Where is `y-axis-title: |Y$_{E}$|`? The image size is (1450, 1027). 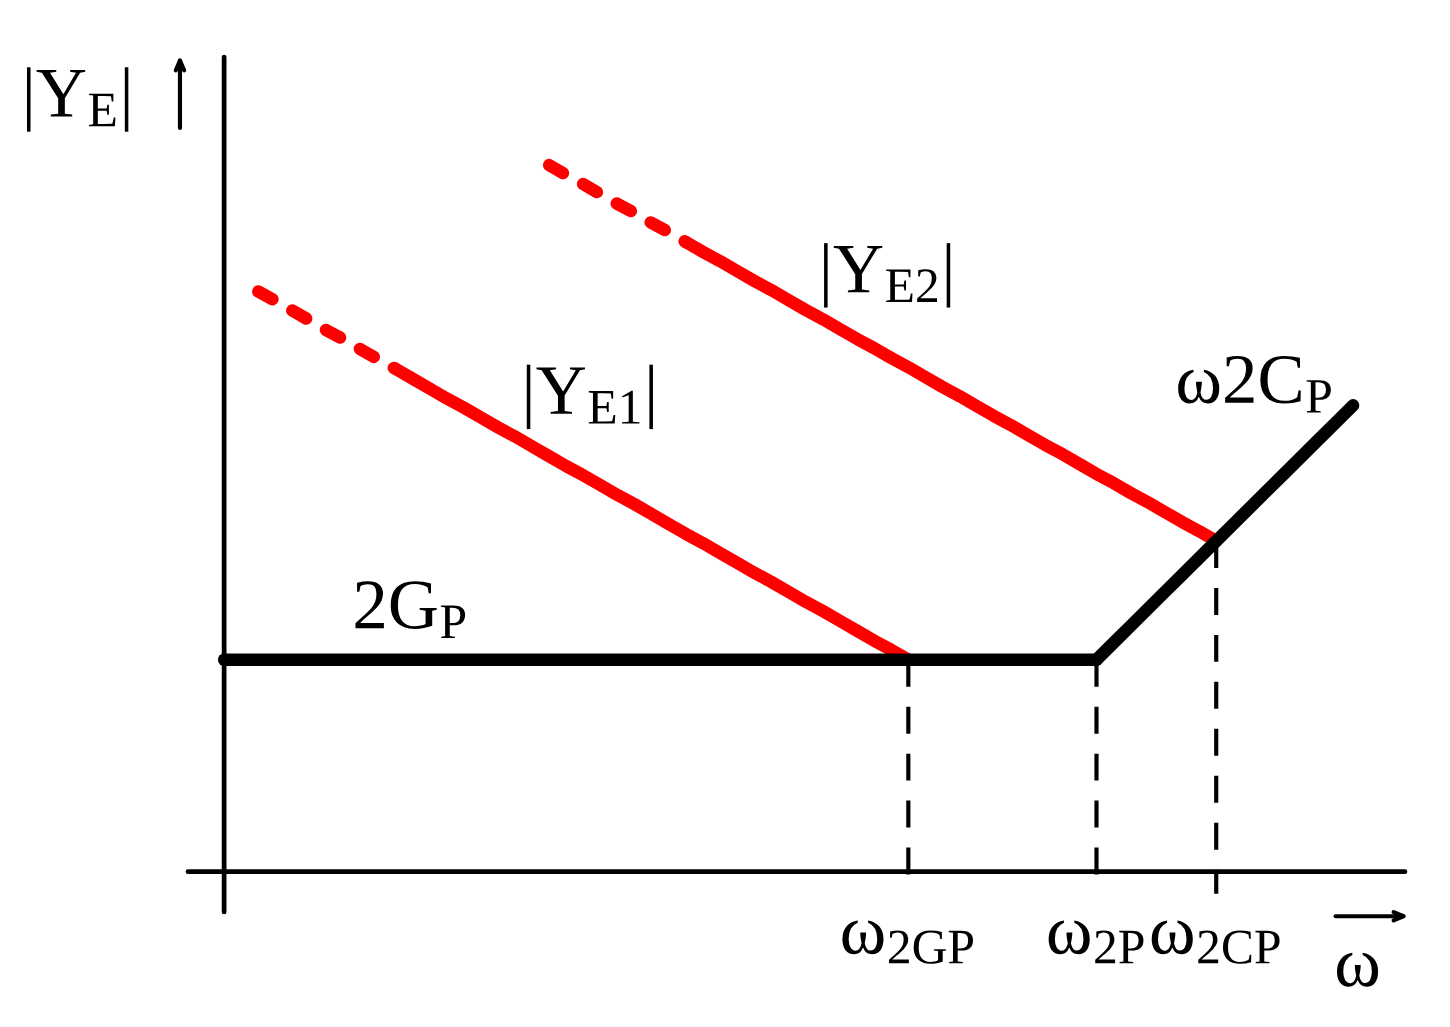
y-axis-title: |Y$_{E}$| is located at coordinates (77, 99).